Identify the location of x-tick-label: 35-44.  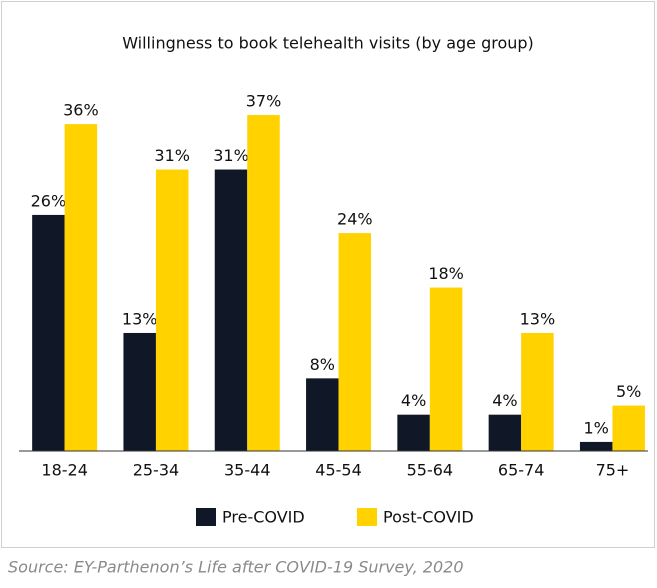
(247, 470).